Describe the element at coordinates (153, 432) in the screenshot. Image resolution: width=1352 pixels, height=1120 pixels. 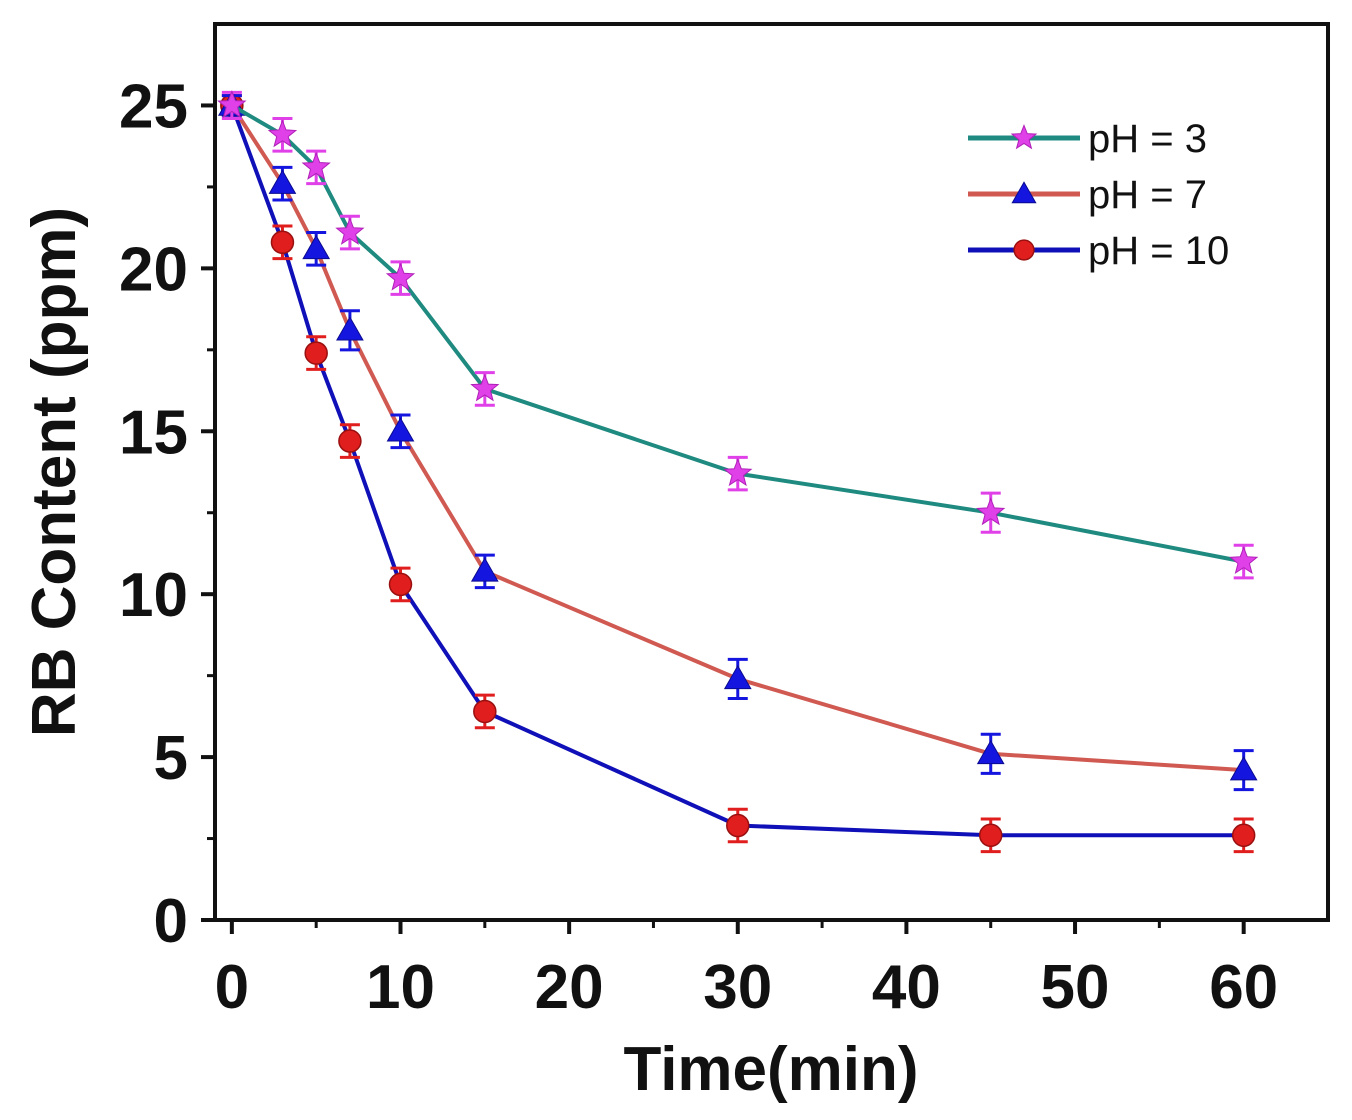
I see `y-tick-label: 15` at that location.